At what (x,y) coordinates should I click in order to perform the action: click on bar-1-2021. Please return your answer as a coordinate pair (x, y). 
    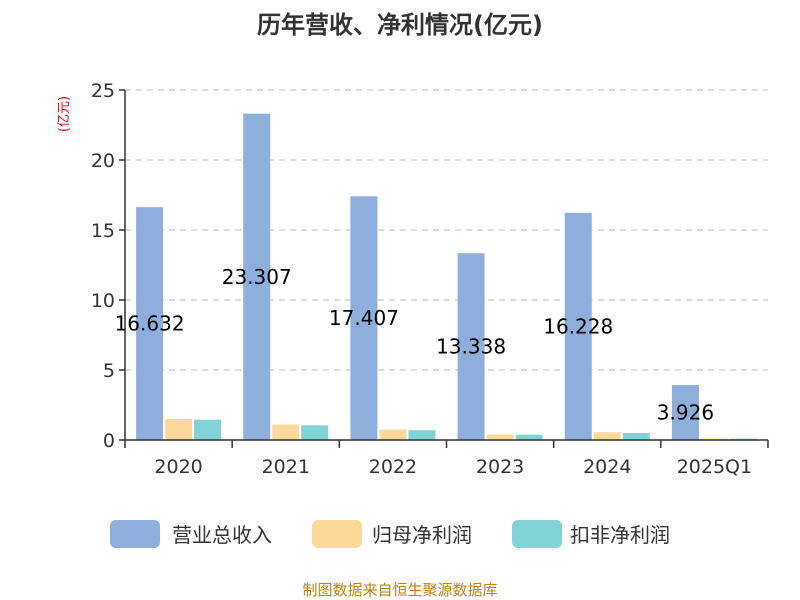
    Looking at the image, I should click on (257, 277).